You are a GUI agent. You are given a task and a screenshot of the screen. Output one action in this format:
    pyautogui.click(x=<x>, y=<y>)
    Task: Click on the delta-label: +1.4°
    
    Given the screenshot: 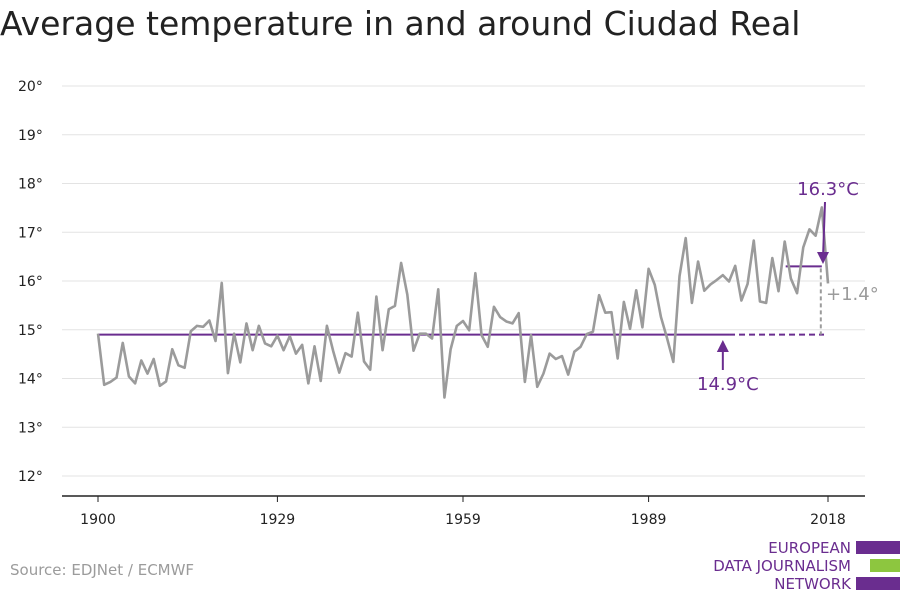 What is the action you would take?
    pyautogui.click(x=852, y=294)
    